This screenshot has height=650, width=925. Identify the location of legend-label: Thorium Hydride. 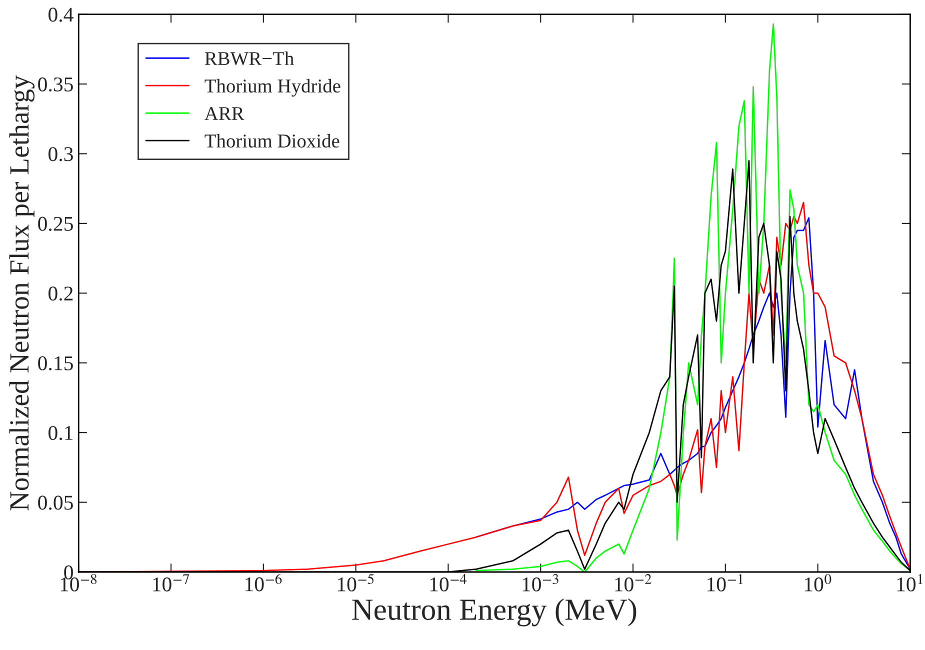
(272, 87).